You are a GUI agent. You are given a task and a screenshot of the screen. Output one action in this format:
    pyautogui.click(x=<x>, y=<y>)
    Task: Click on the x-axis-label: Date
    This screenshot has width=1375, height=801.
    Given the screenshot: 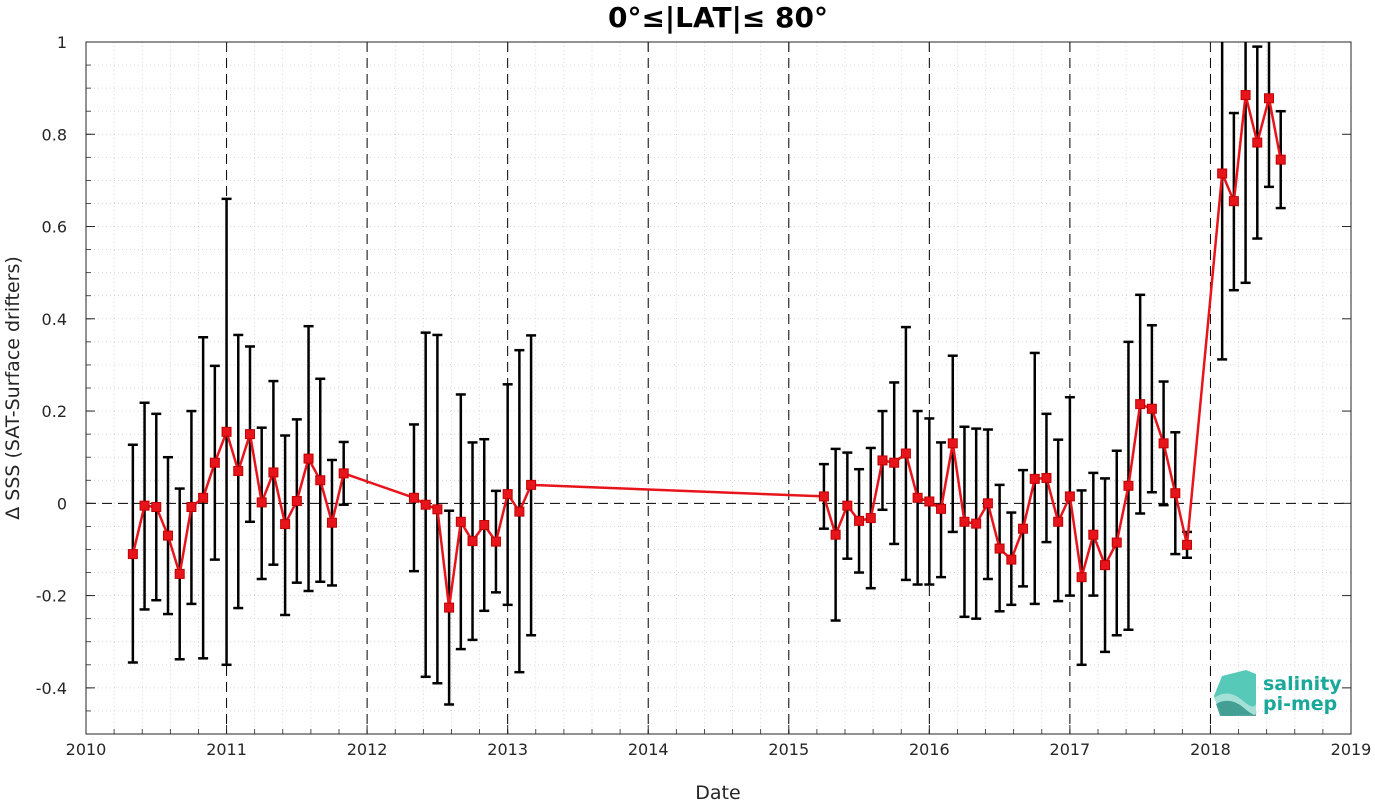 What is the action you would take?
    pyautogui.click(x=717, y=791)
    